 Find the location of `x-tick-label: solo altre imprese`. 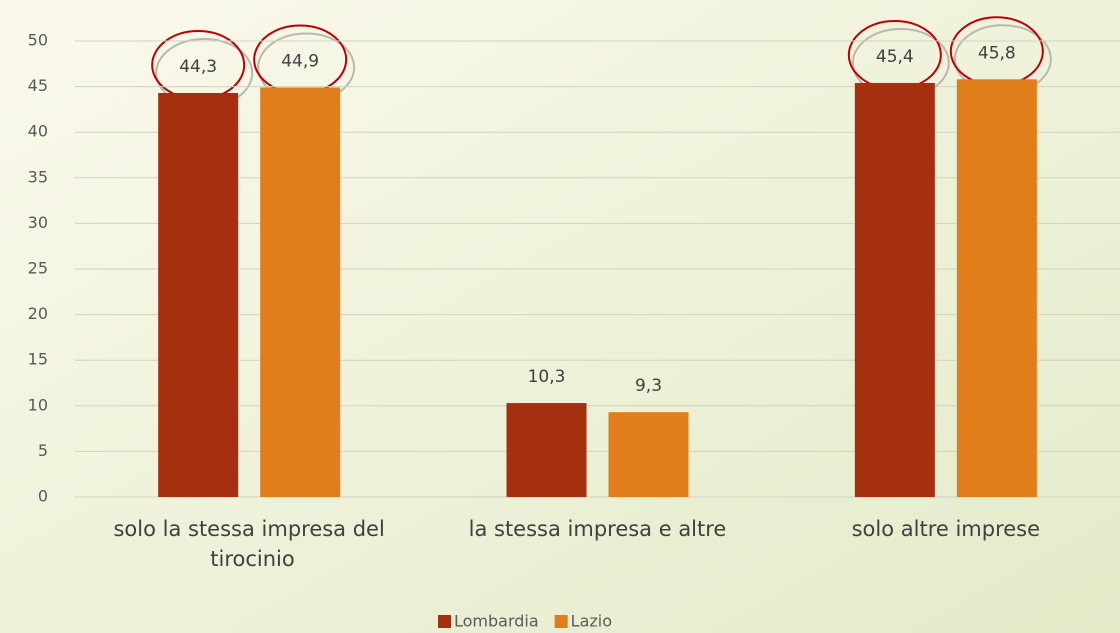

x-tick-label: solo altre imprese is located at coordinates (946, 529).